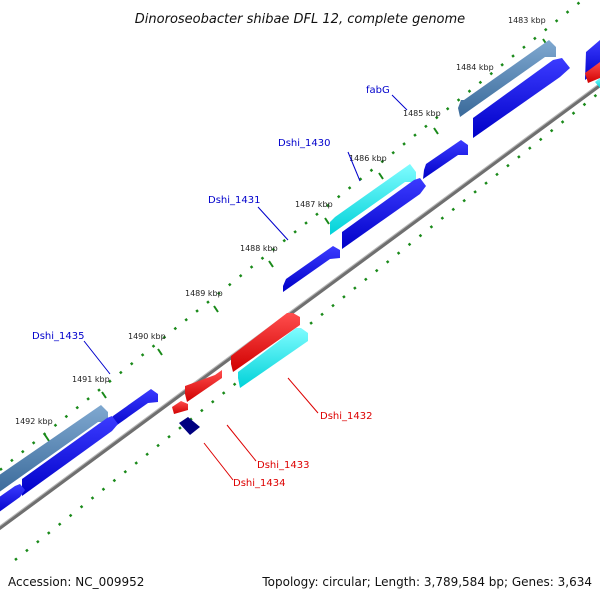 The height and width of the screenshot is (600, 600). I want to click on gene-label-dshi-1430: Dshi_1430, so click(304, 143).